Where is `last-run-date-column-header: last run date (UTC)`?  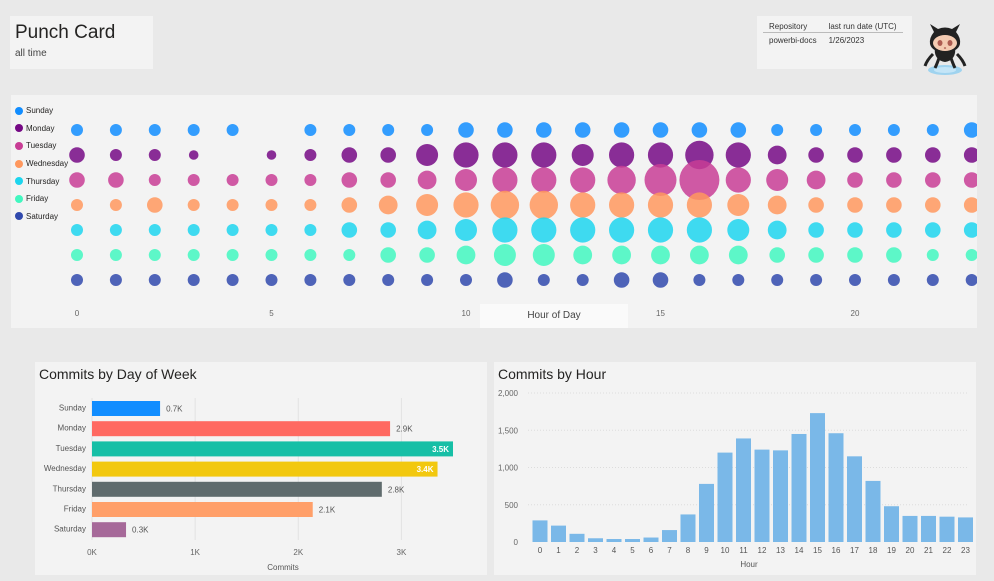 last-run-date-column-header: last run date (UTC) is located at coordinates (862, 27).